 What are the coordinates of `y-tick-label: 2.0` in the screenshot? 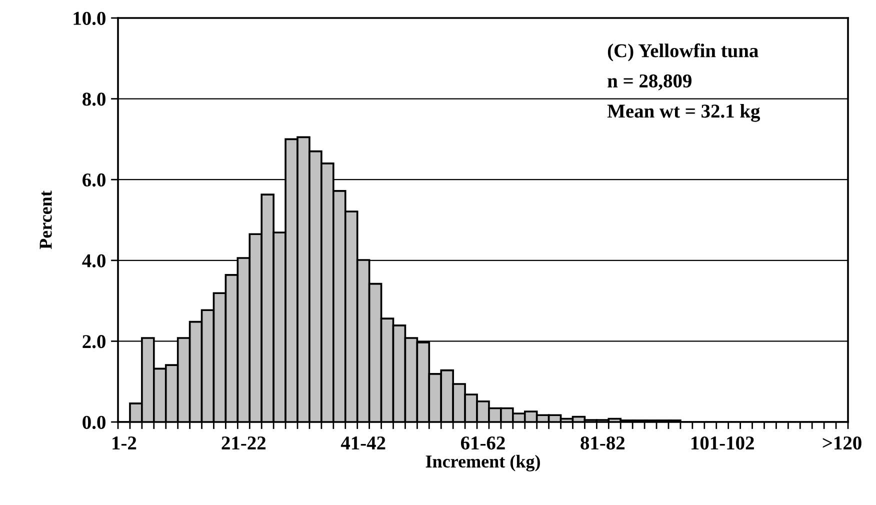 It's located at (94, 341).